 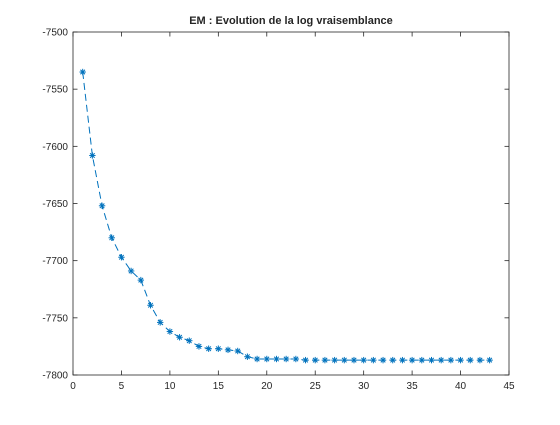 What do you see at coordinates (413, 386) in the screenshot?
I see `x-tick-label: 35` at bounding box center [413, 386].